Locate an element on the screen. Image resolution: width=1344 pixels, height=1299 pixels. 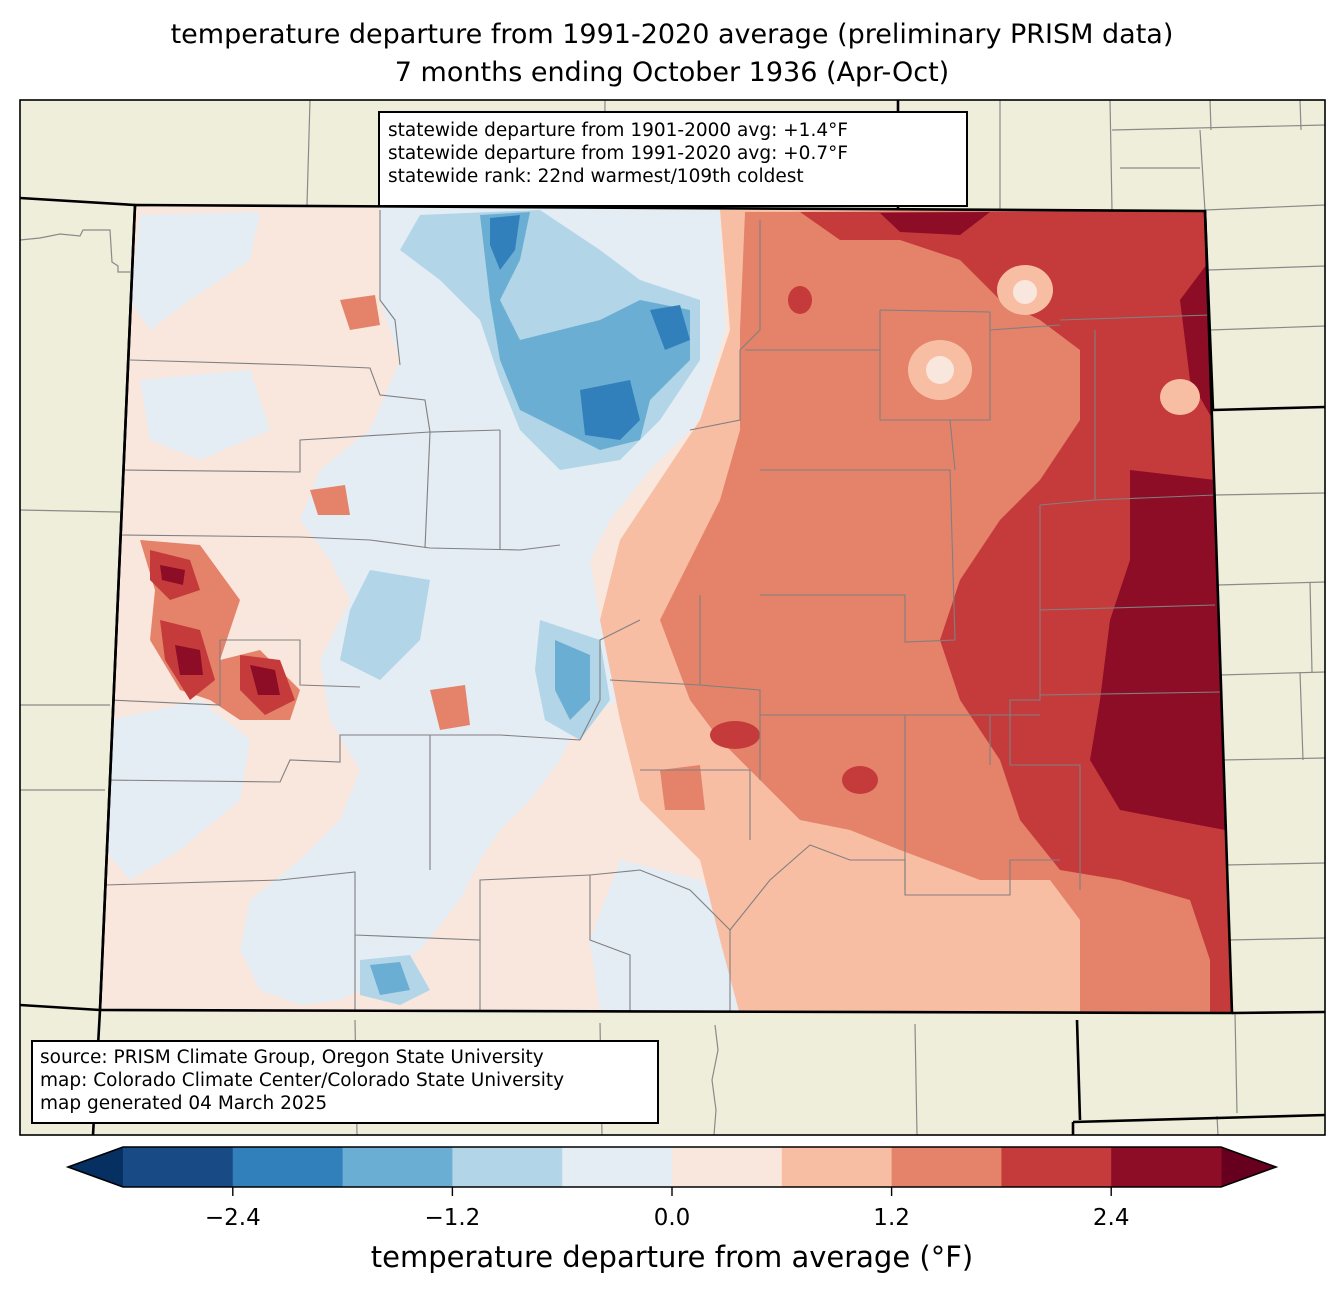
colorbar-over-extension is located at coordinates (1248, 1167).